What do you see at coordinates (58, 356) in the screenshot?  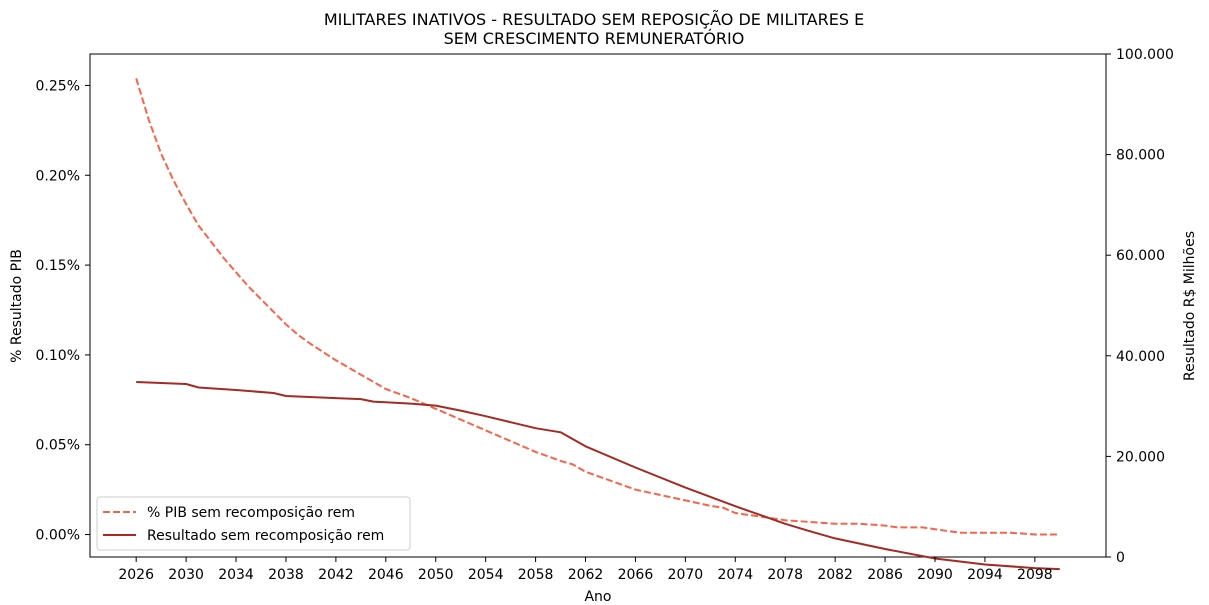 I see `y-left-tick-label: 0.10%` at bounding box center [58, 356].